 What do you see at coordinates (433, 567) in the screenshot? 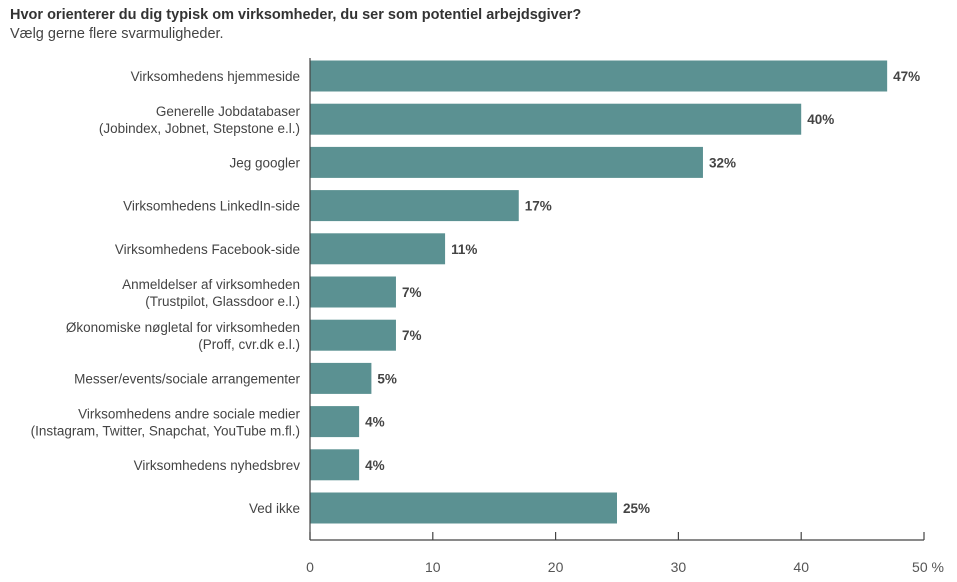
I see `x-tick-label: 10` at bounding box center [433, 567].